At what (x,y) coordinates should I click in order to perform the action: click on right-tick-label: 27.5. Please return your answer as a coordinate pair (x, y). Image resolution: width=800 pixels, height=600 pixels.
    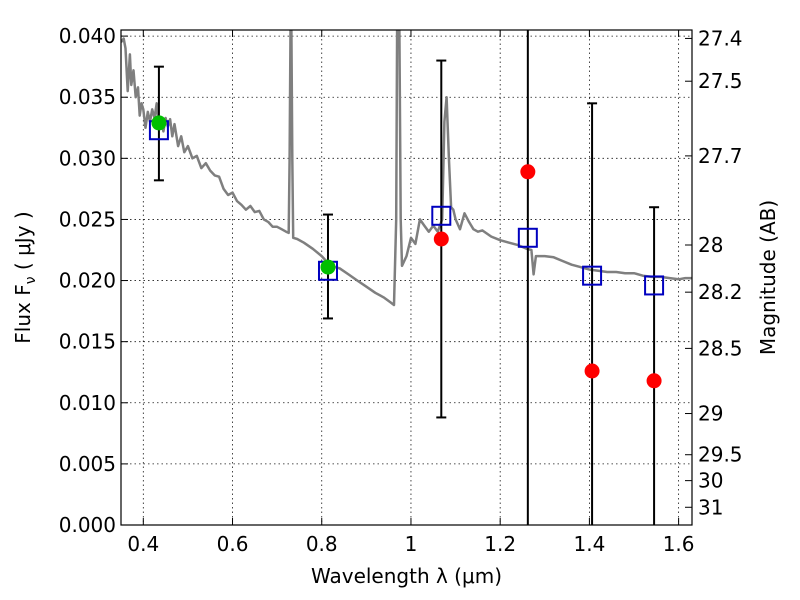
    Looking at the image, I should click on (720, 81).